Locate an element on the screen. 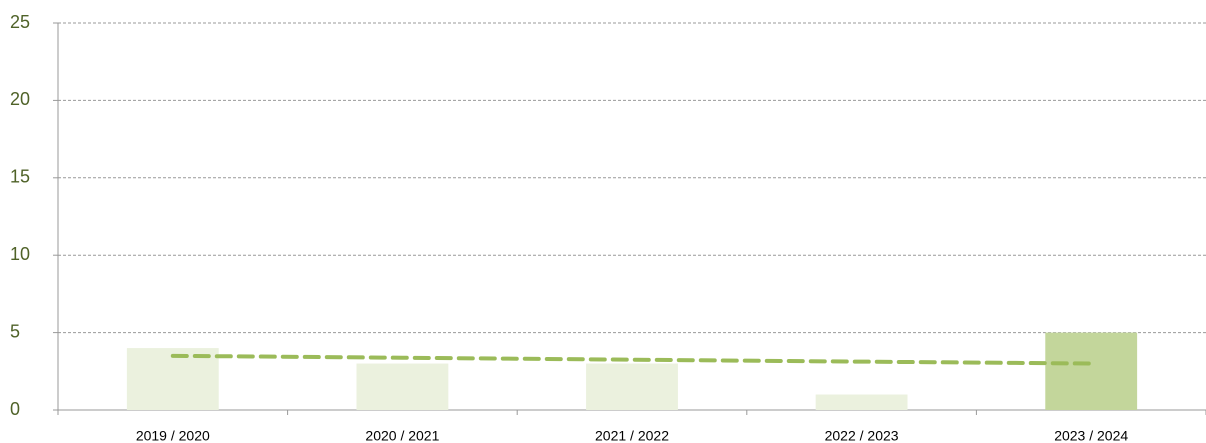  x-tick-label: 2022 / 2023 is located at coordinates (862, 435).